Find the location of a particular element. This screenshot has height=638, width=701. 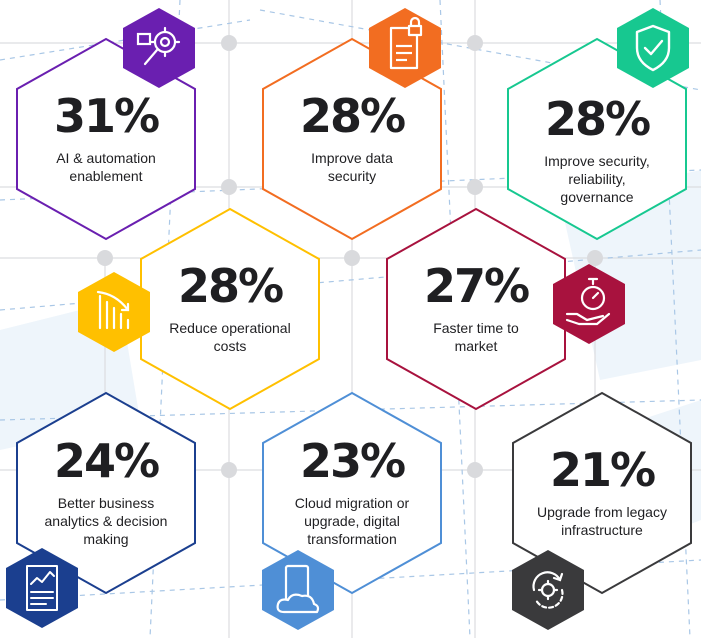

stat-hexagon-reduce-costs: 28% Reduce operational costs is located at coordinates (230, 309).